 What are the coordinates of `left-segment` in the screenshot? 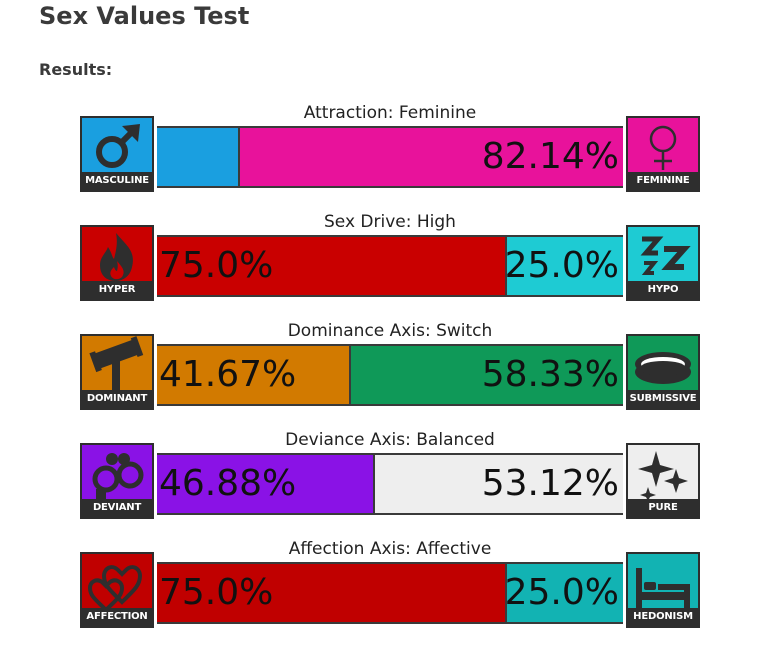 It's located at (199, 157).